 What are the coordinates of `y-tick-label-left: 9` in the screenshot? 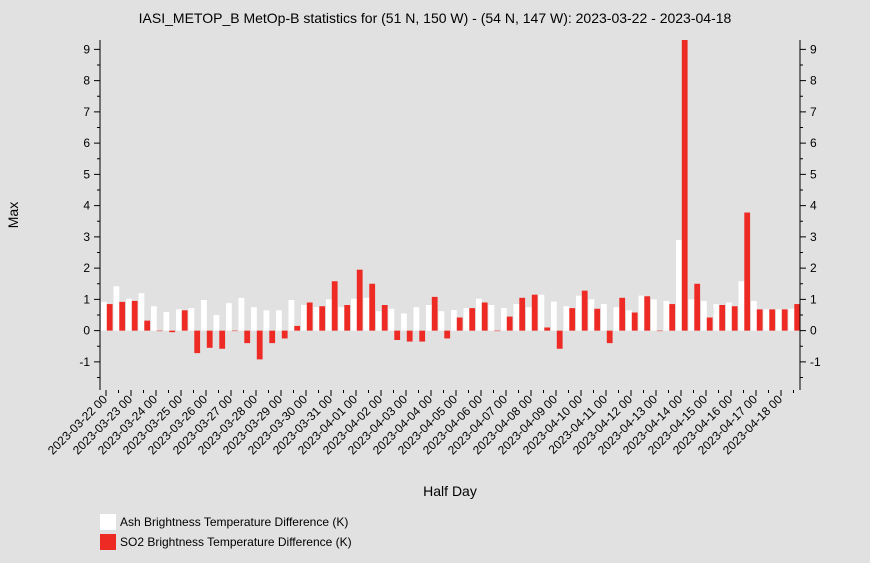 It's located at (86, 49).